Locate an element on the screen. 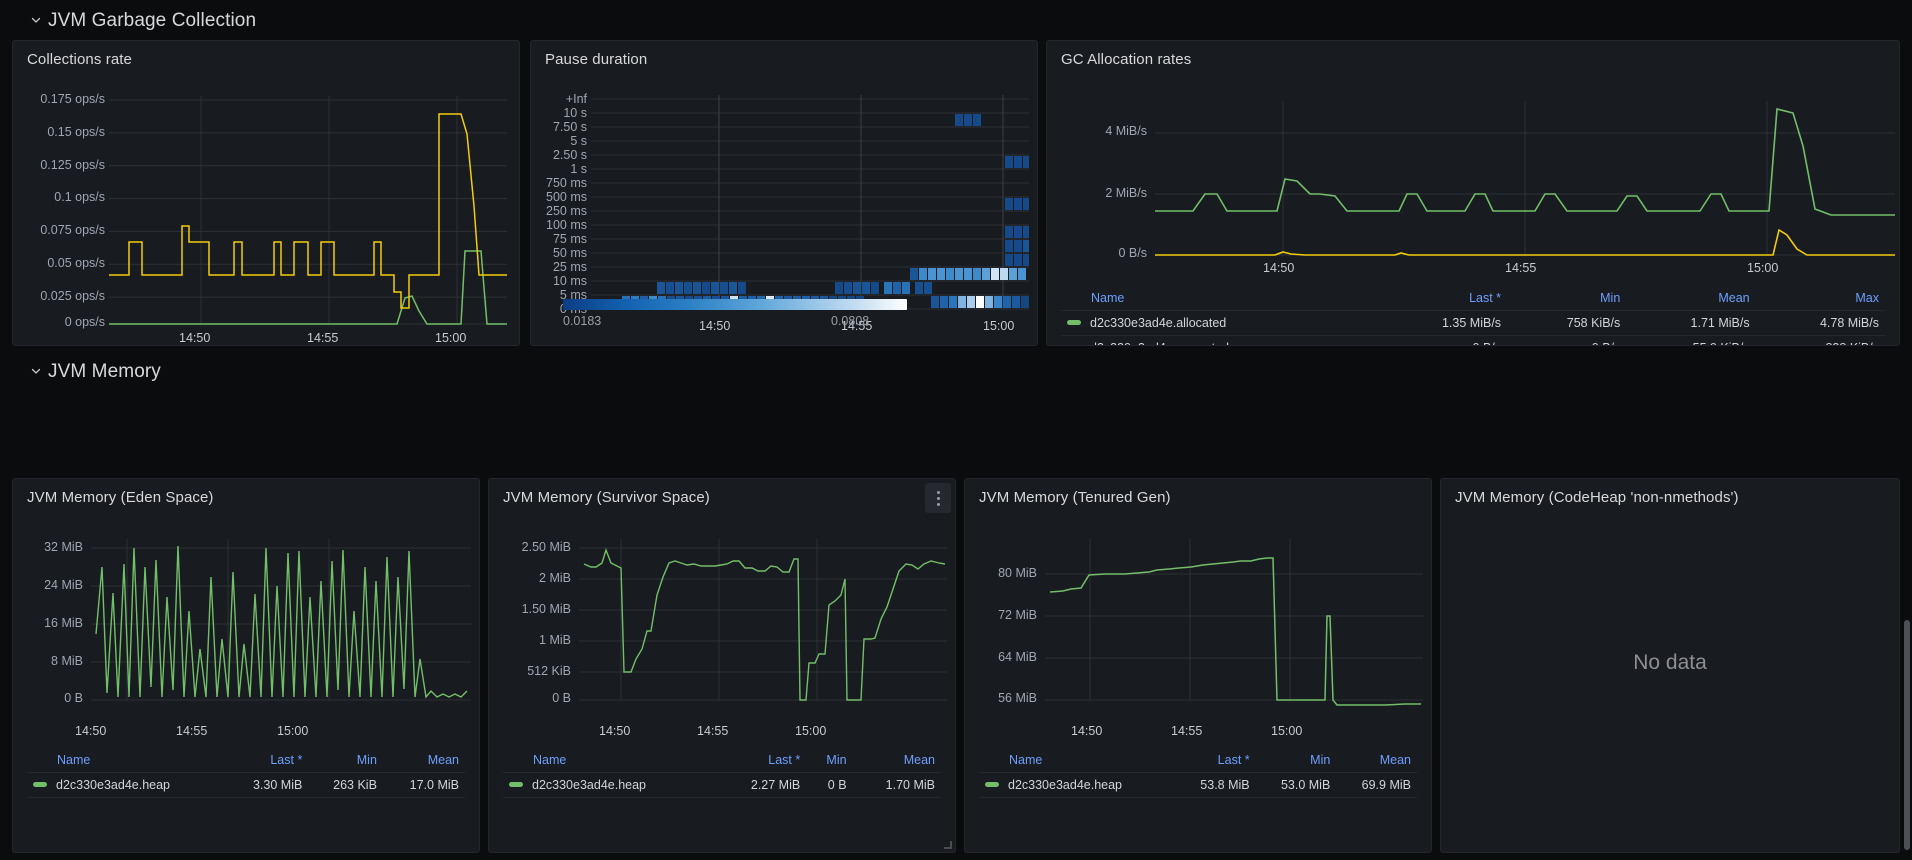  panel-collections-rate: Collections rate is located at coordinates (266, 193).